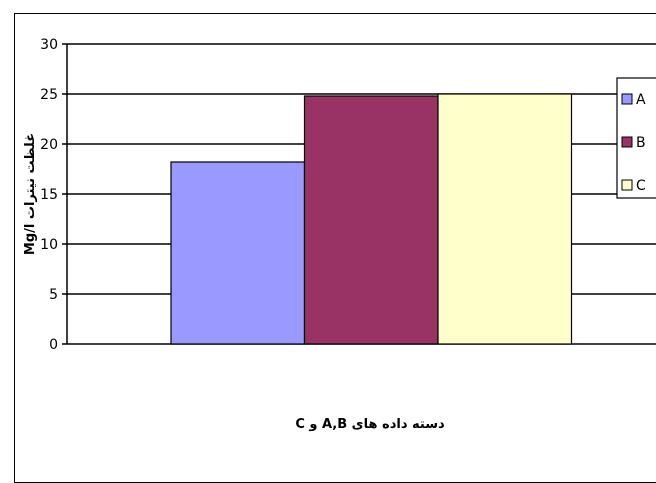  I want to click on y-tick-label: 15, so click(49, 195).